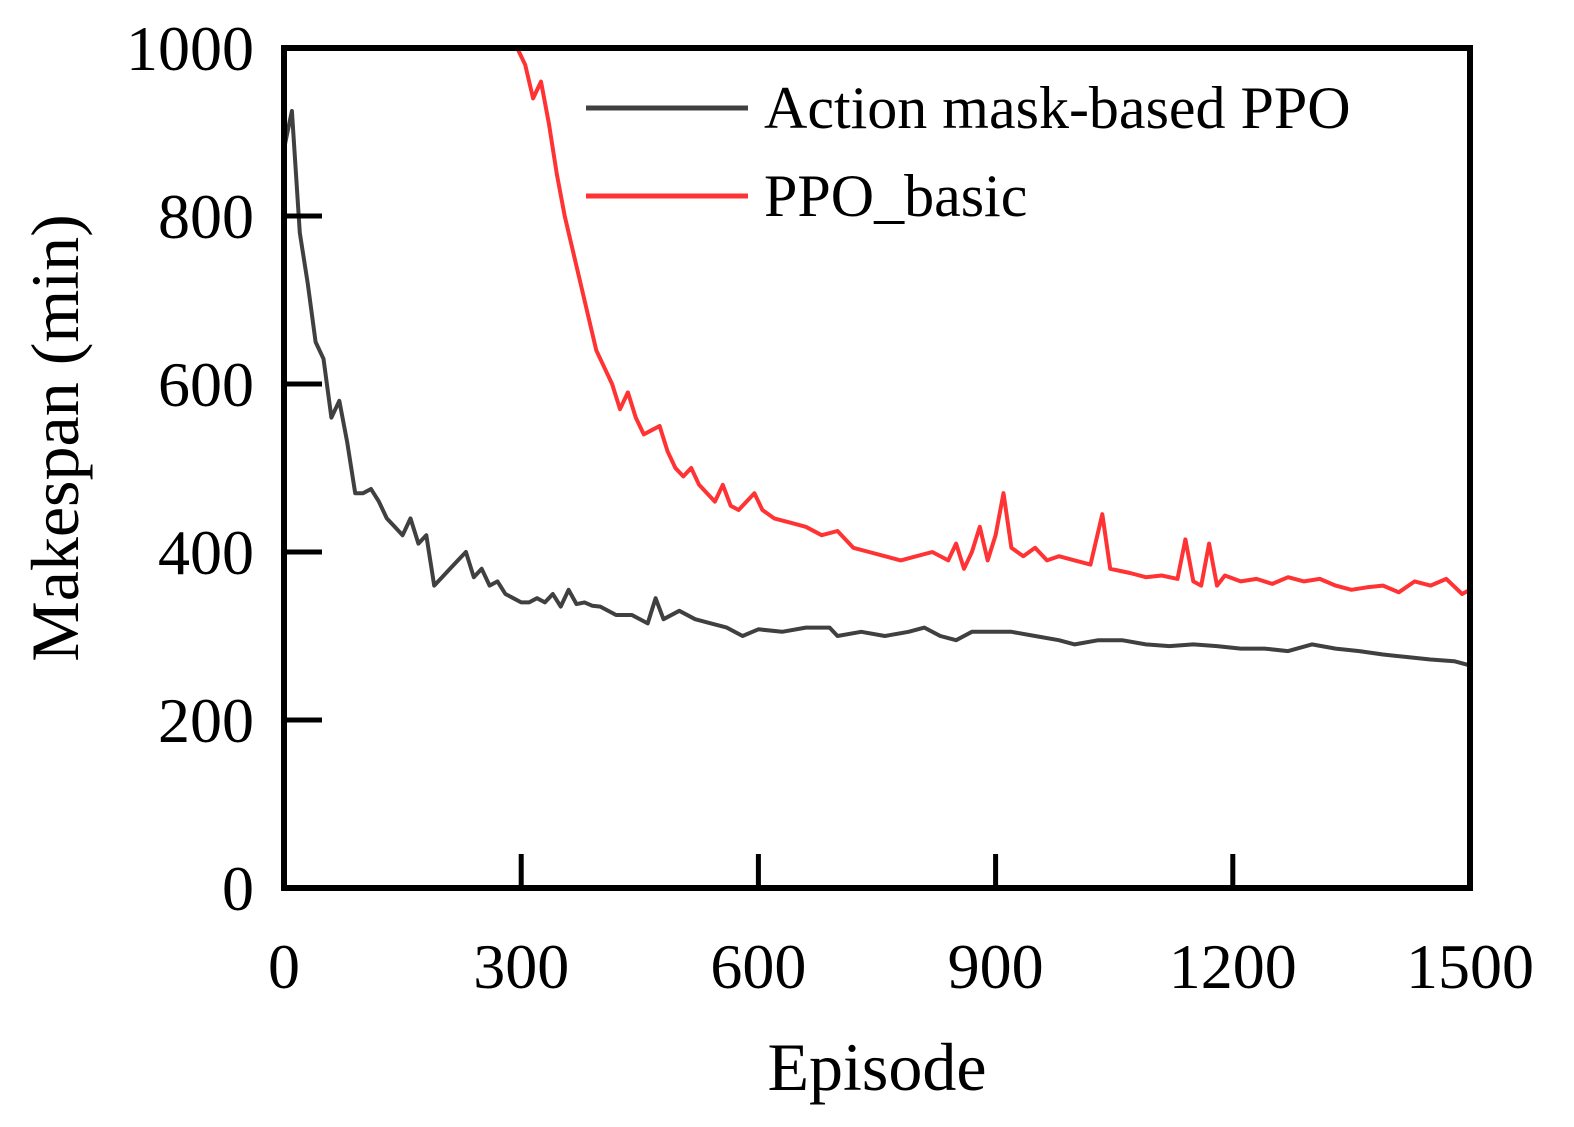 This screenshot has height=1127, width=1574. I want to click on x-tick-label: 900, so click(996, 966).